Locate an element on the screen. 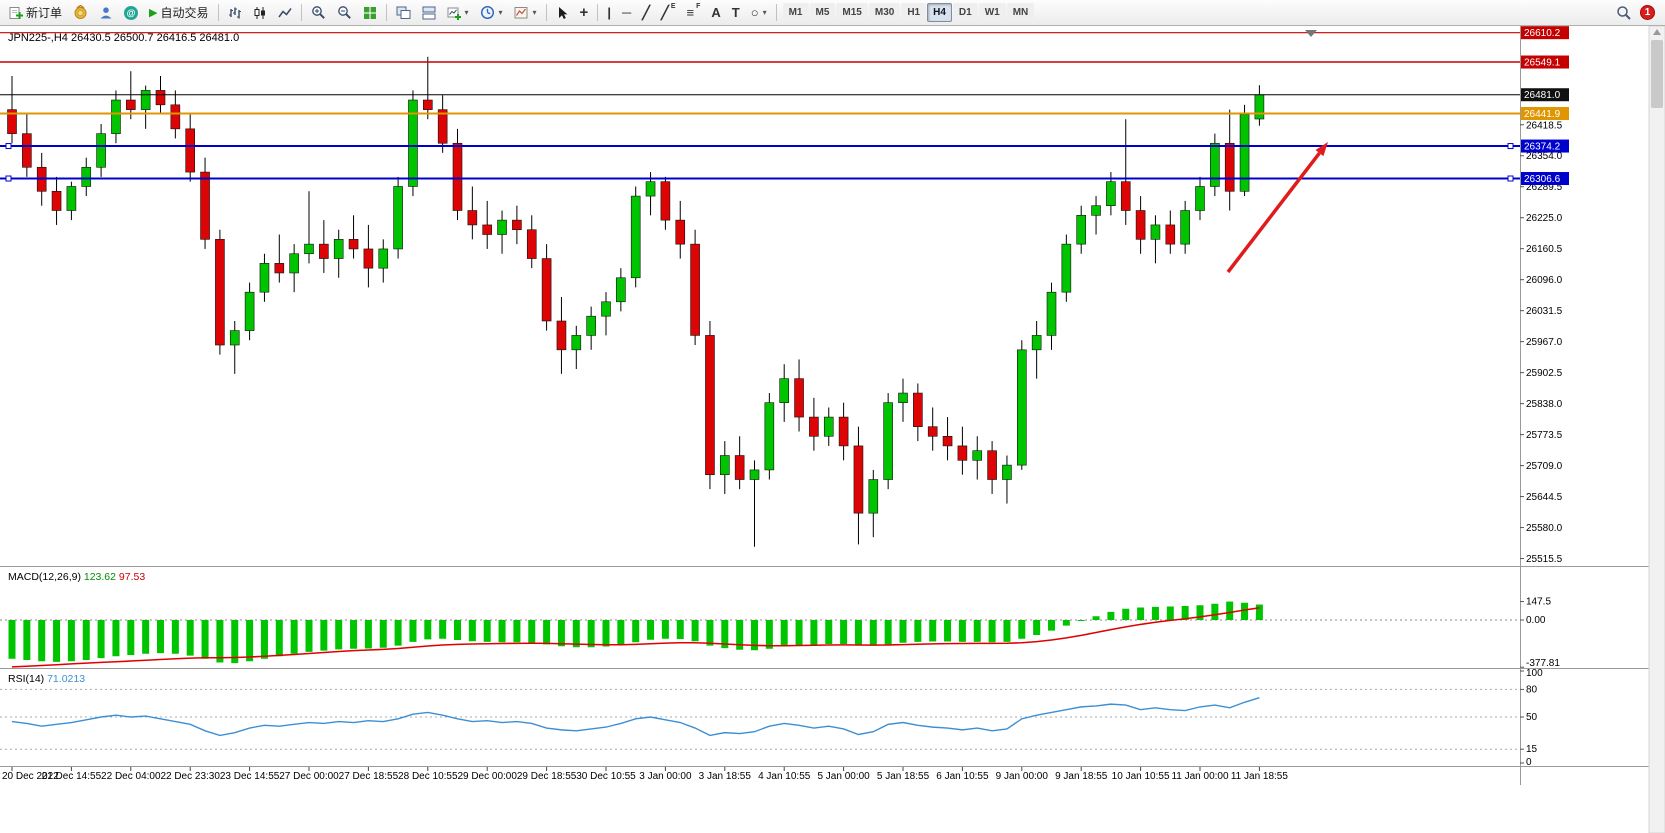 This screenshot has width=1665, height=833. horizontal-line-button: ─ is located at coordinates (626, 13).